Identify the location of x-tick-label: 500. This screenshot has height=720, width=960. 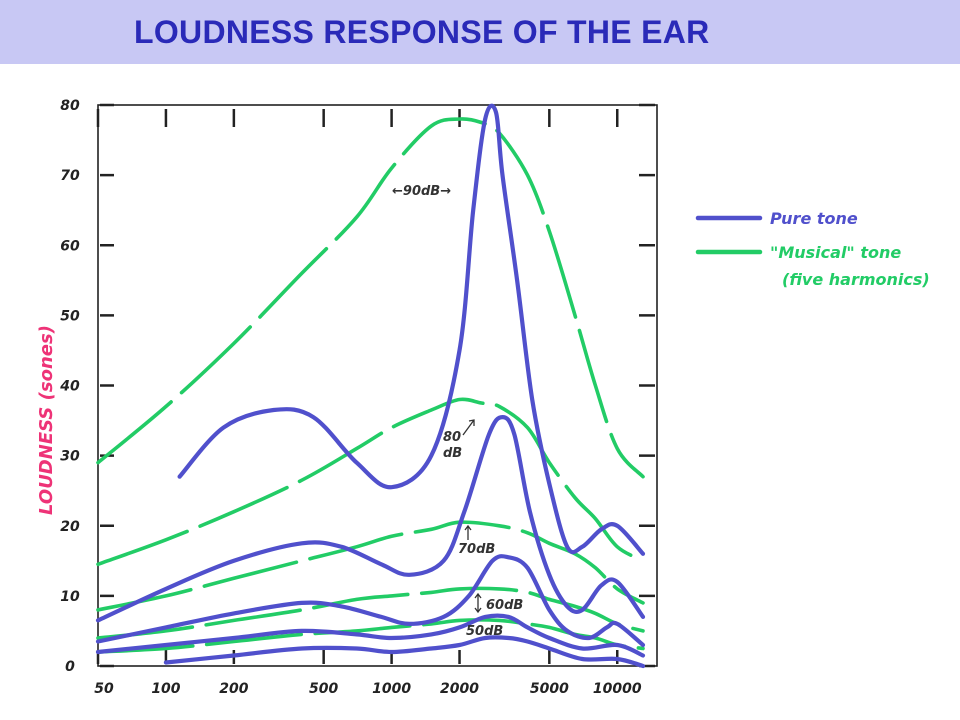
(323, 689).